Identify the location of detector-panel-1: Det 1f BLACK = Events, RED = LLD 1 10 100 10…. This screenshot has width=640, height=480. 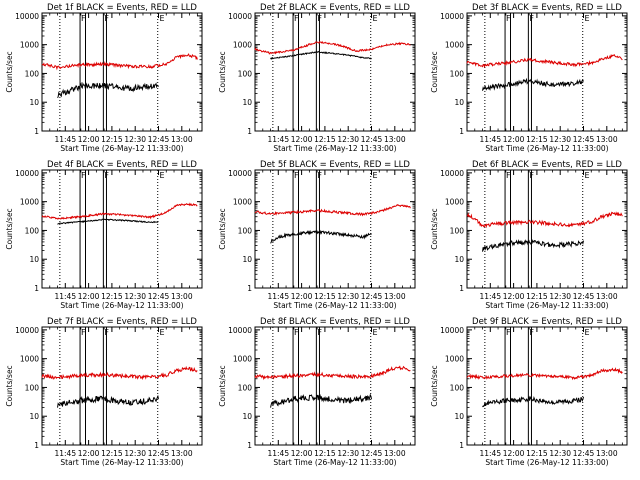
(104, 78).